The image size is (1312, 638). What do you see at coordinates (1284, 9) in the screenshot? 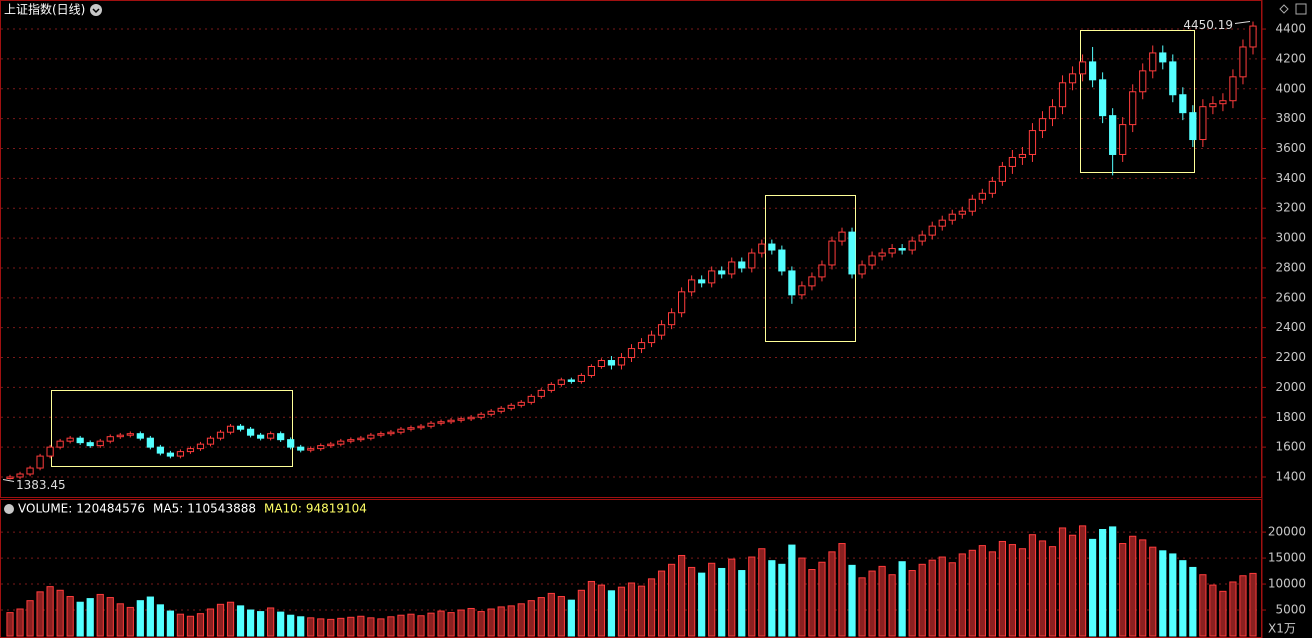
I see `settings-icon` at bounding box center [1284, 9].